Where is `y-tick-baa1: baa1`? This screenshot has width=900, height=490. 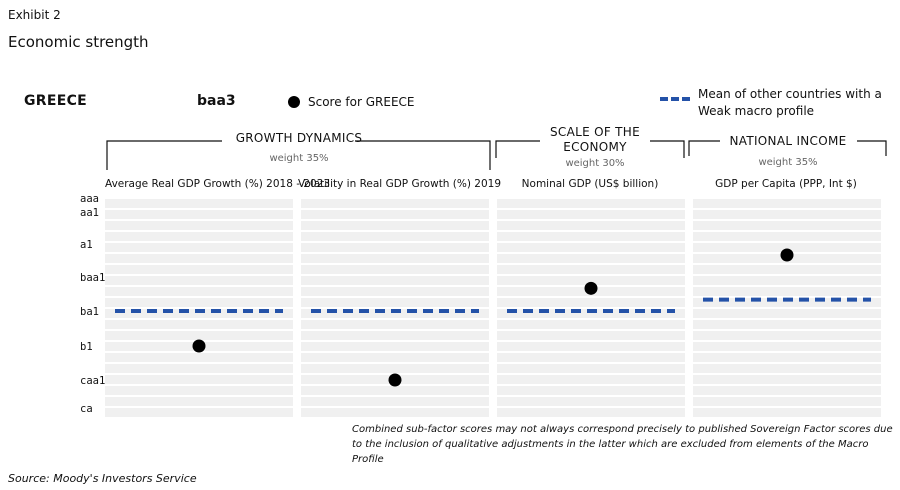 y-tick-baa1: baa1 is located at coordinates (92, 278).